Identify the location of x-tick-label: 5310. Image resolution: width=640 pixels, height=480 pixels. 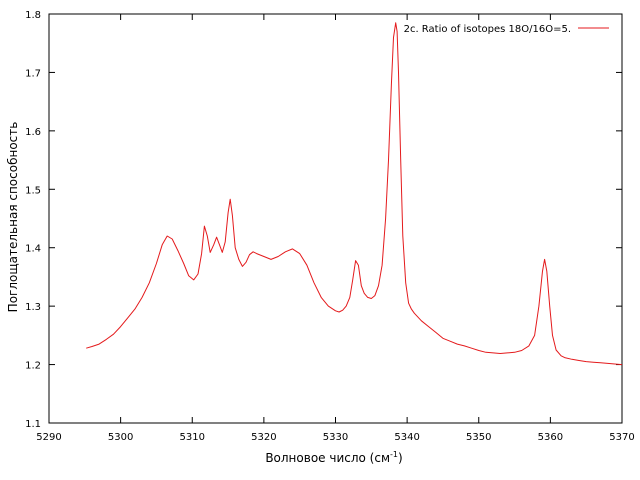
(192, 437).